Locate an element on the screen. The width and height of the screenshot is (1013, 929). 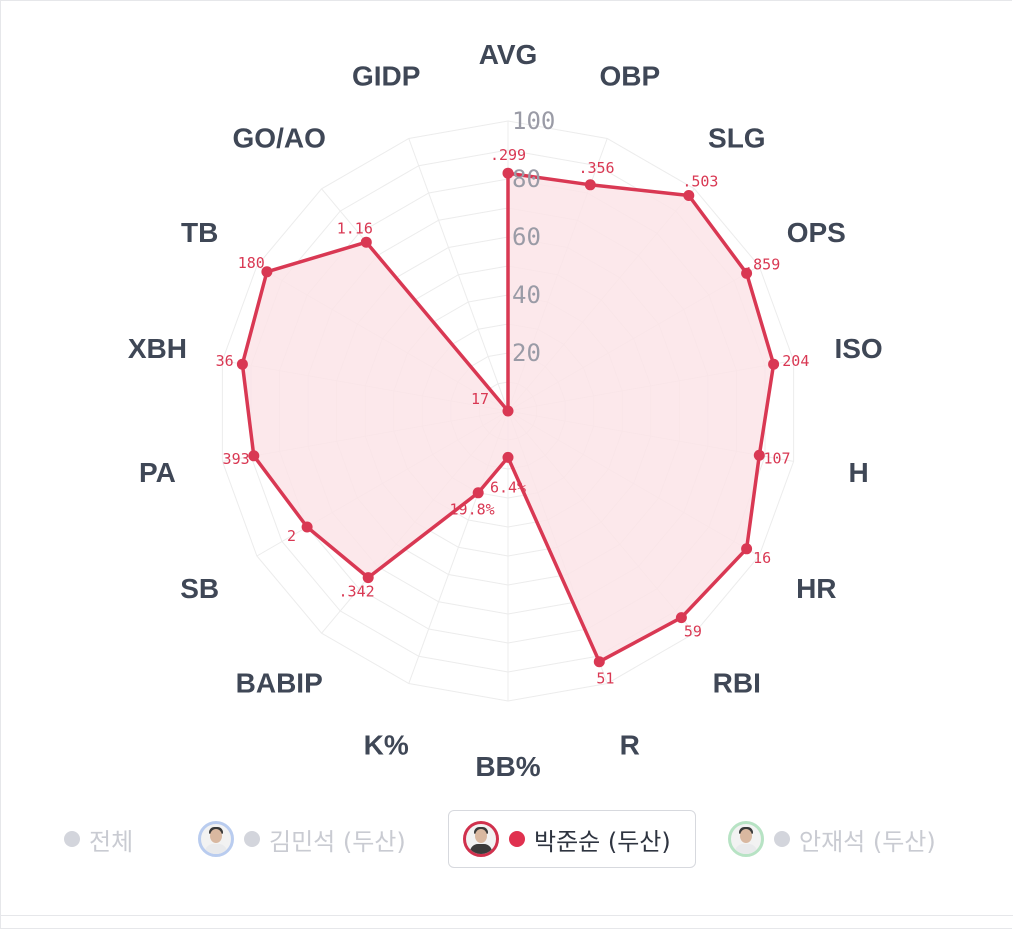
legend-label: 박준순 (두산) is located at coordinates (602, 841).